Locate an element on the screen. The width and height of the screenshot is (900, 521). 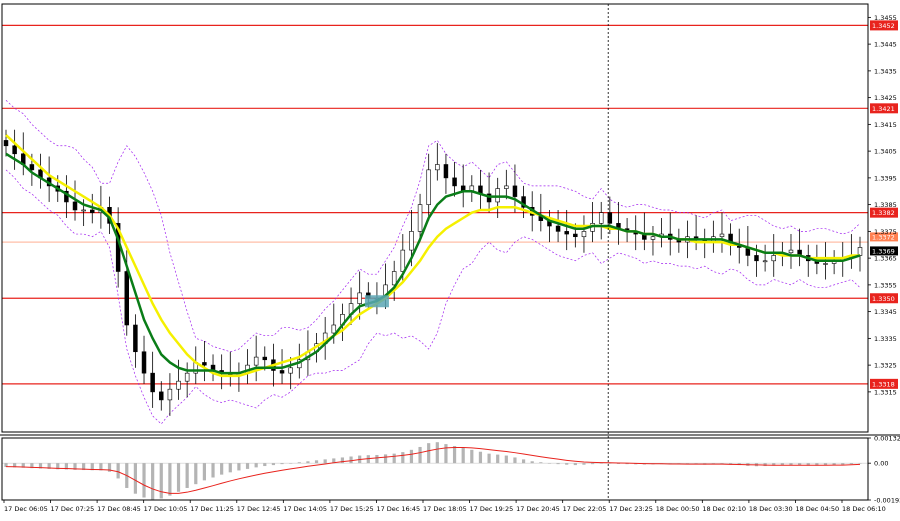
y-tick-label: 1.3395 is located at coordinates (885, 178).